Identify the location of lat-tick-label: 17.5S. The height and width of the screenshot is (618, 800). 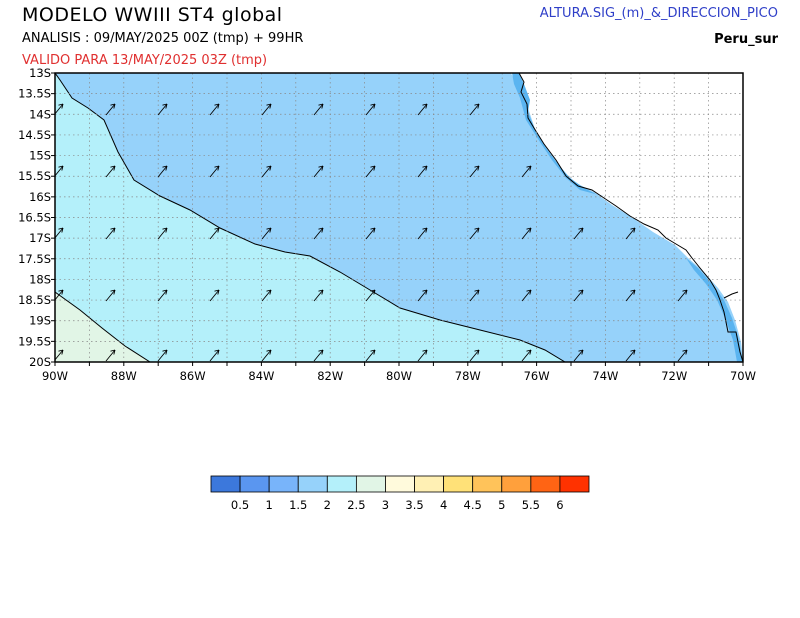
(34, 259).